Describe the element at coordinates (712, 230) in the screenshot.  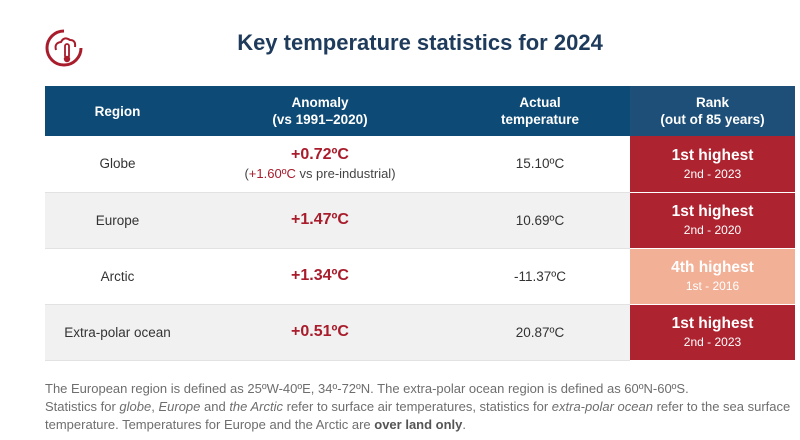
I see `rank-second: 2nd - 2020` at that location.